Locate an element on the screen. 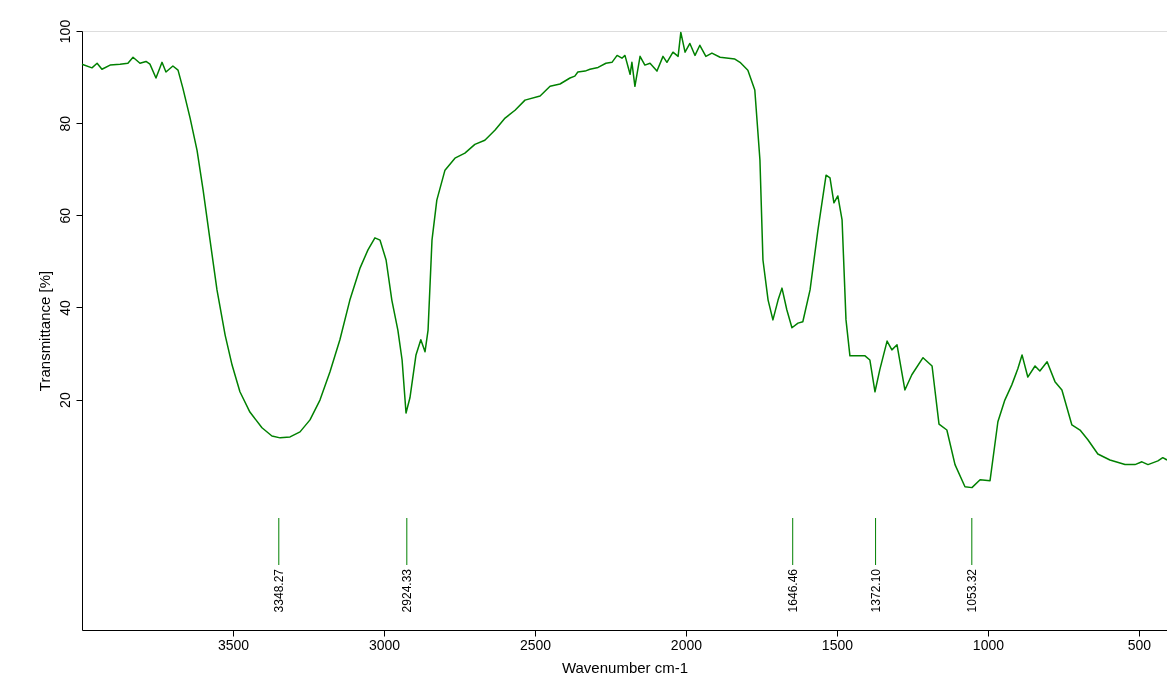 This screenshot has width=1167, height=698. x-tick-label: 500 is located at coordinates (1139, 644).